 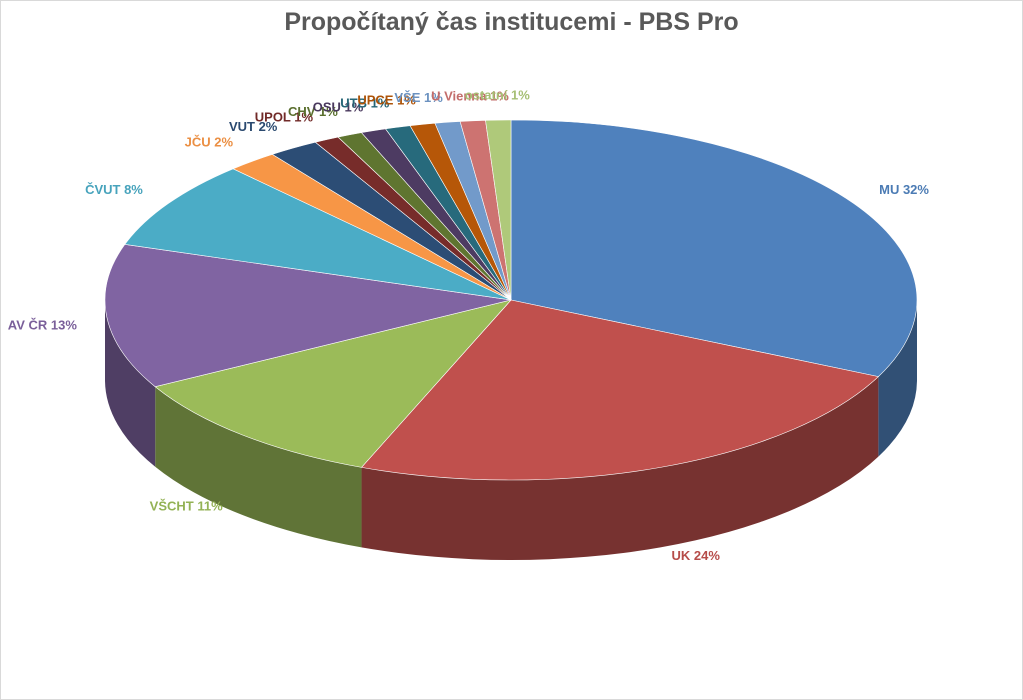 I want to click on data-label-u-vienna: U Vienna 1%, so click(x=470, y=95).